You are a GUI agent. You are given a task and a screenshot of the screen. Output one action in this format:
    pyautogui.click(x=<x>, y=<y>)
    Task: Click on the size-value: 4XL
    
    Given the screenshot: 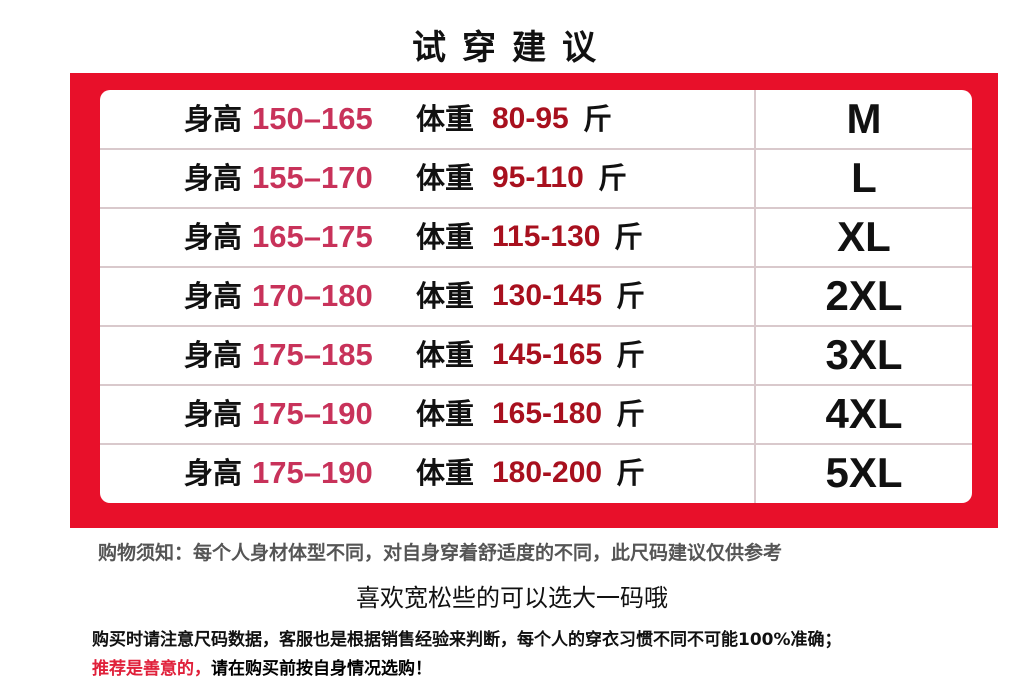 What is the action you would take?
    pyautogui.click(x=864, y=413)
    